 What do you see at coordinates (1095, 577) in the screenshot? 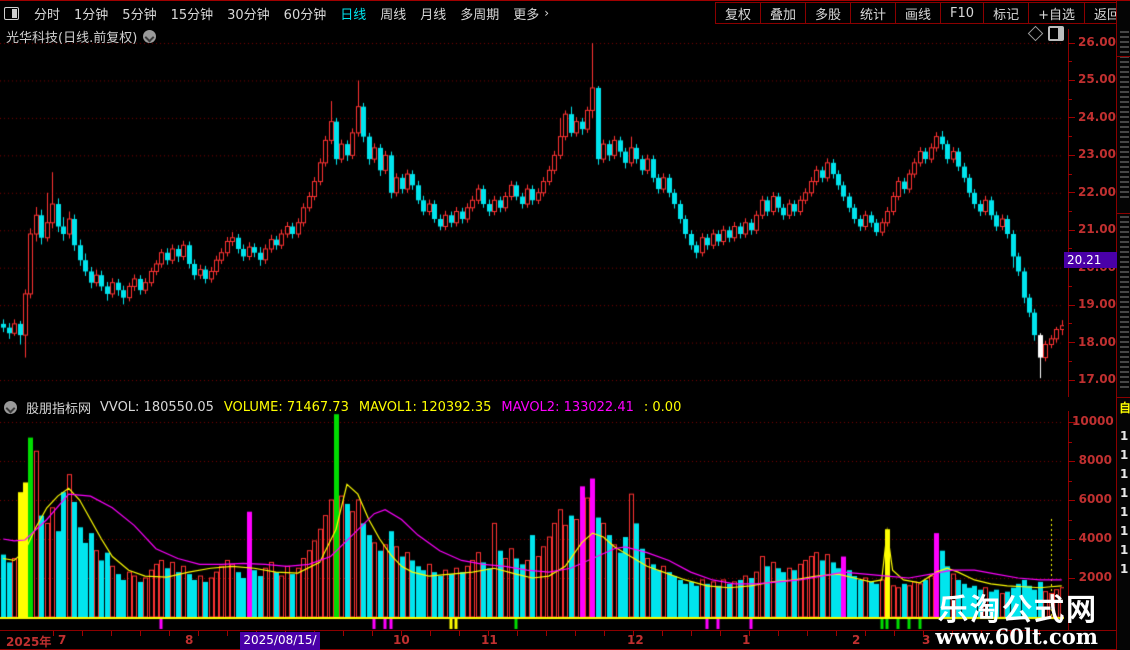
I see `volume-axis-label: 2000` at bounding box center [1095, 577].